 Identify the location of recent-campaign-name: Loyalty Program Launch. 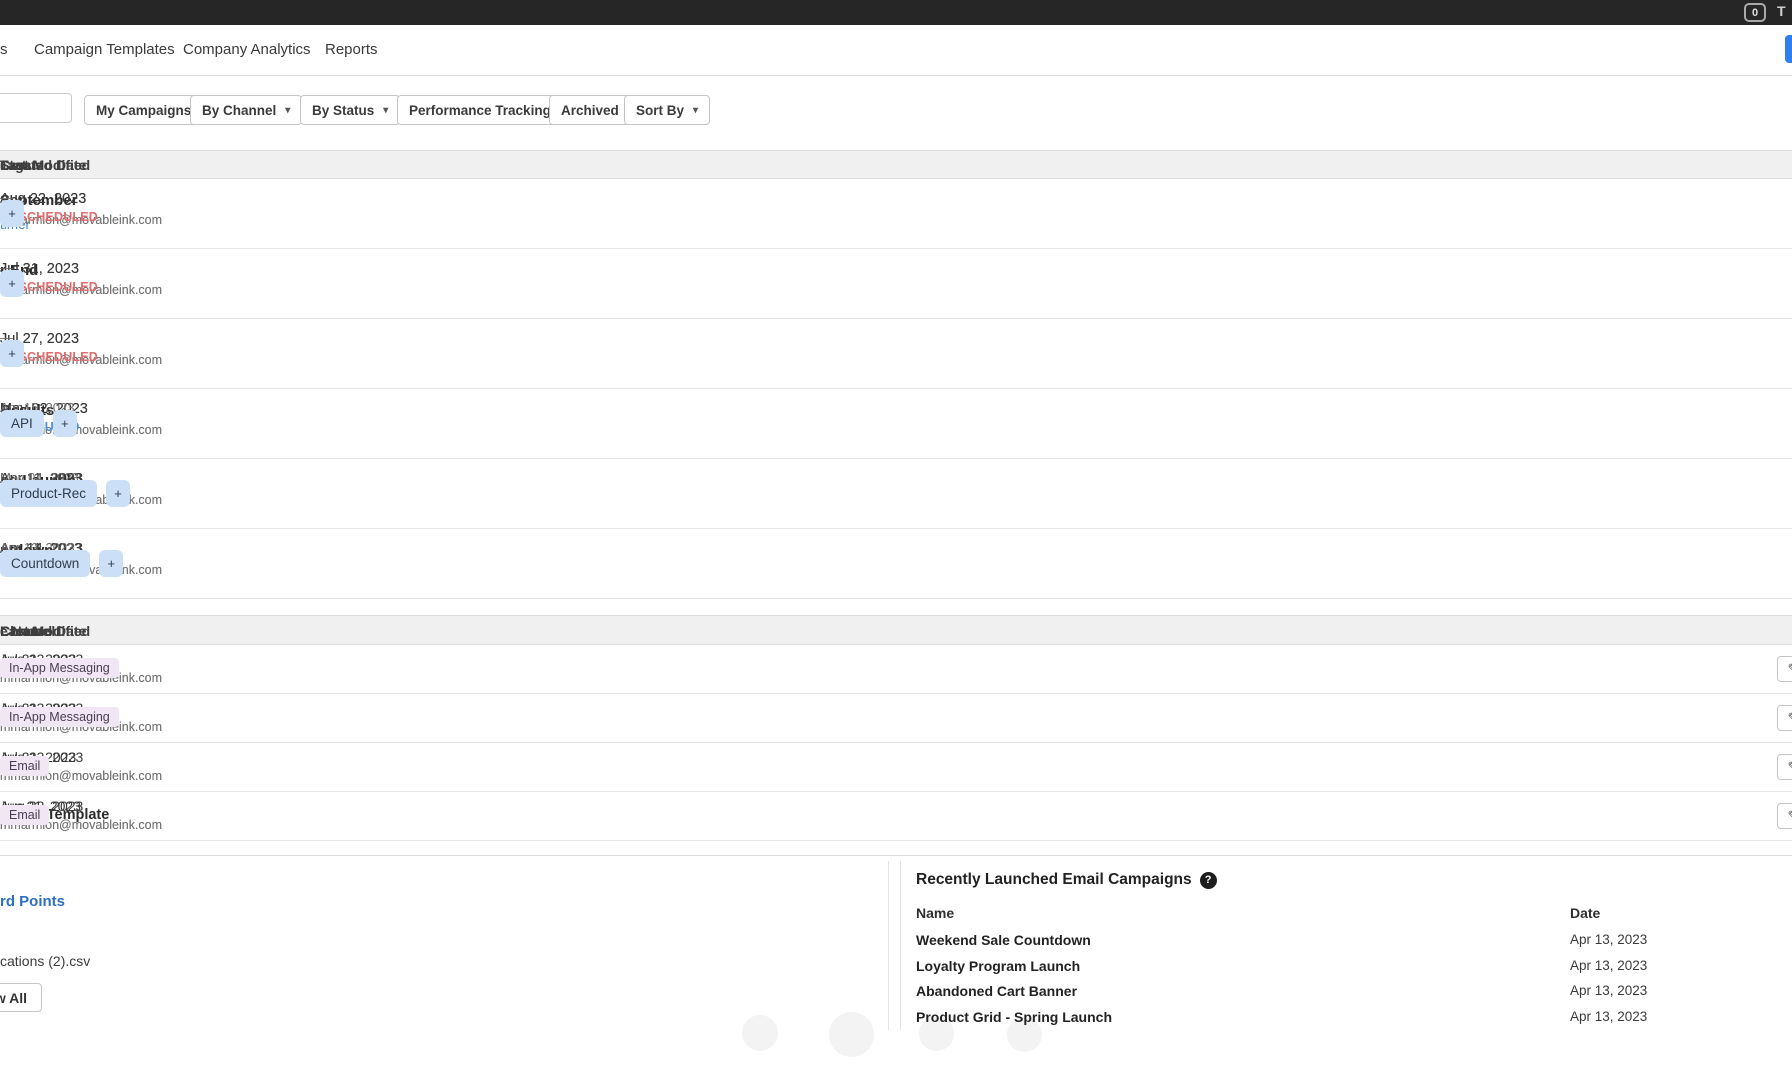
(998, 966).